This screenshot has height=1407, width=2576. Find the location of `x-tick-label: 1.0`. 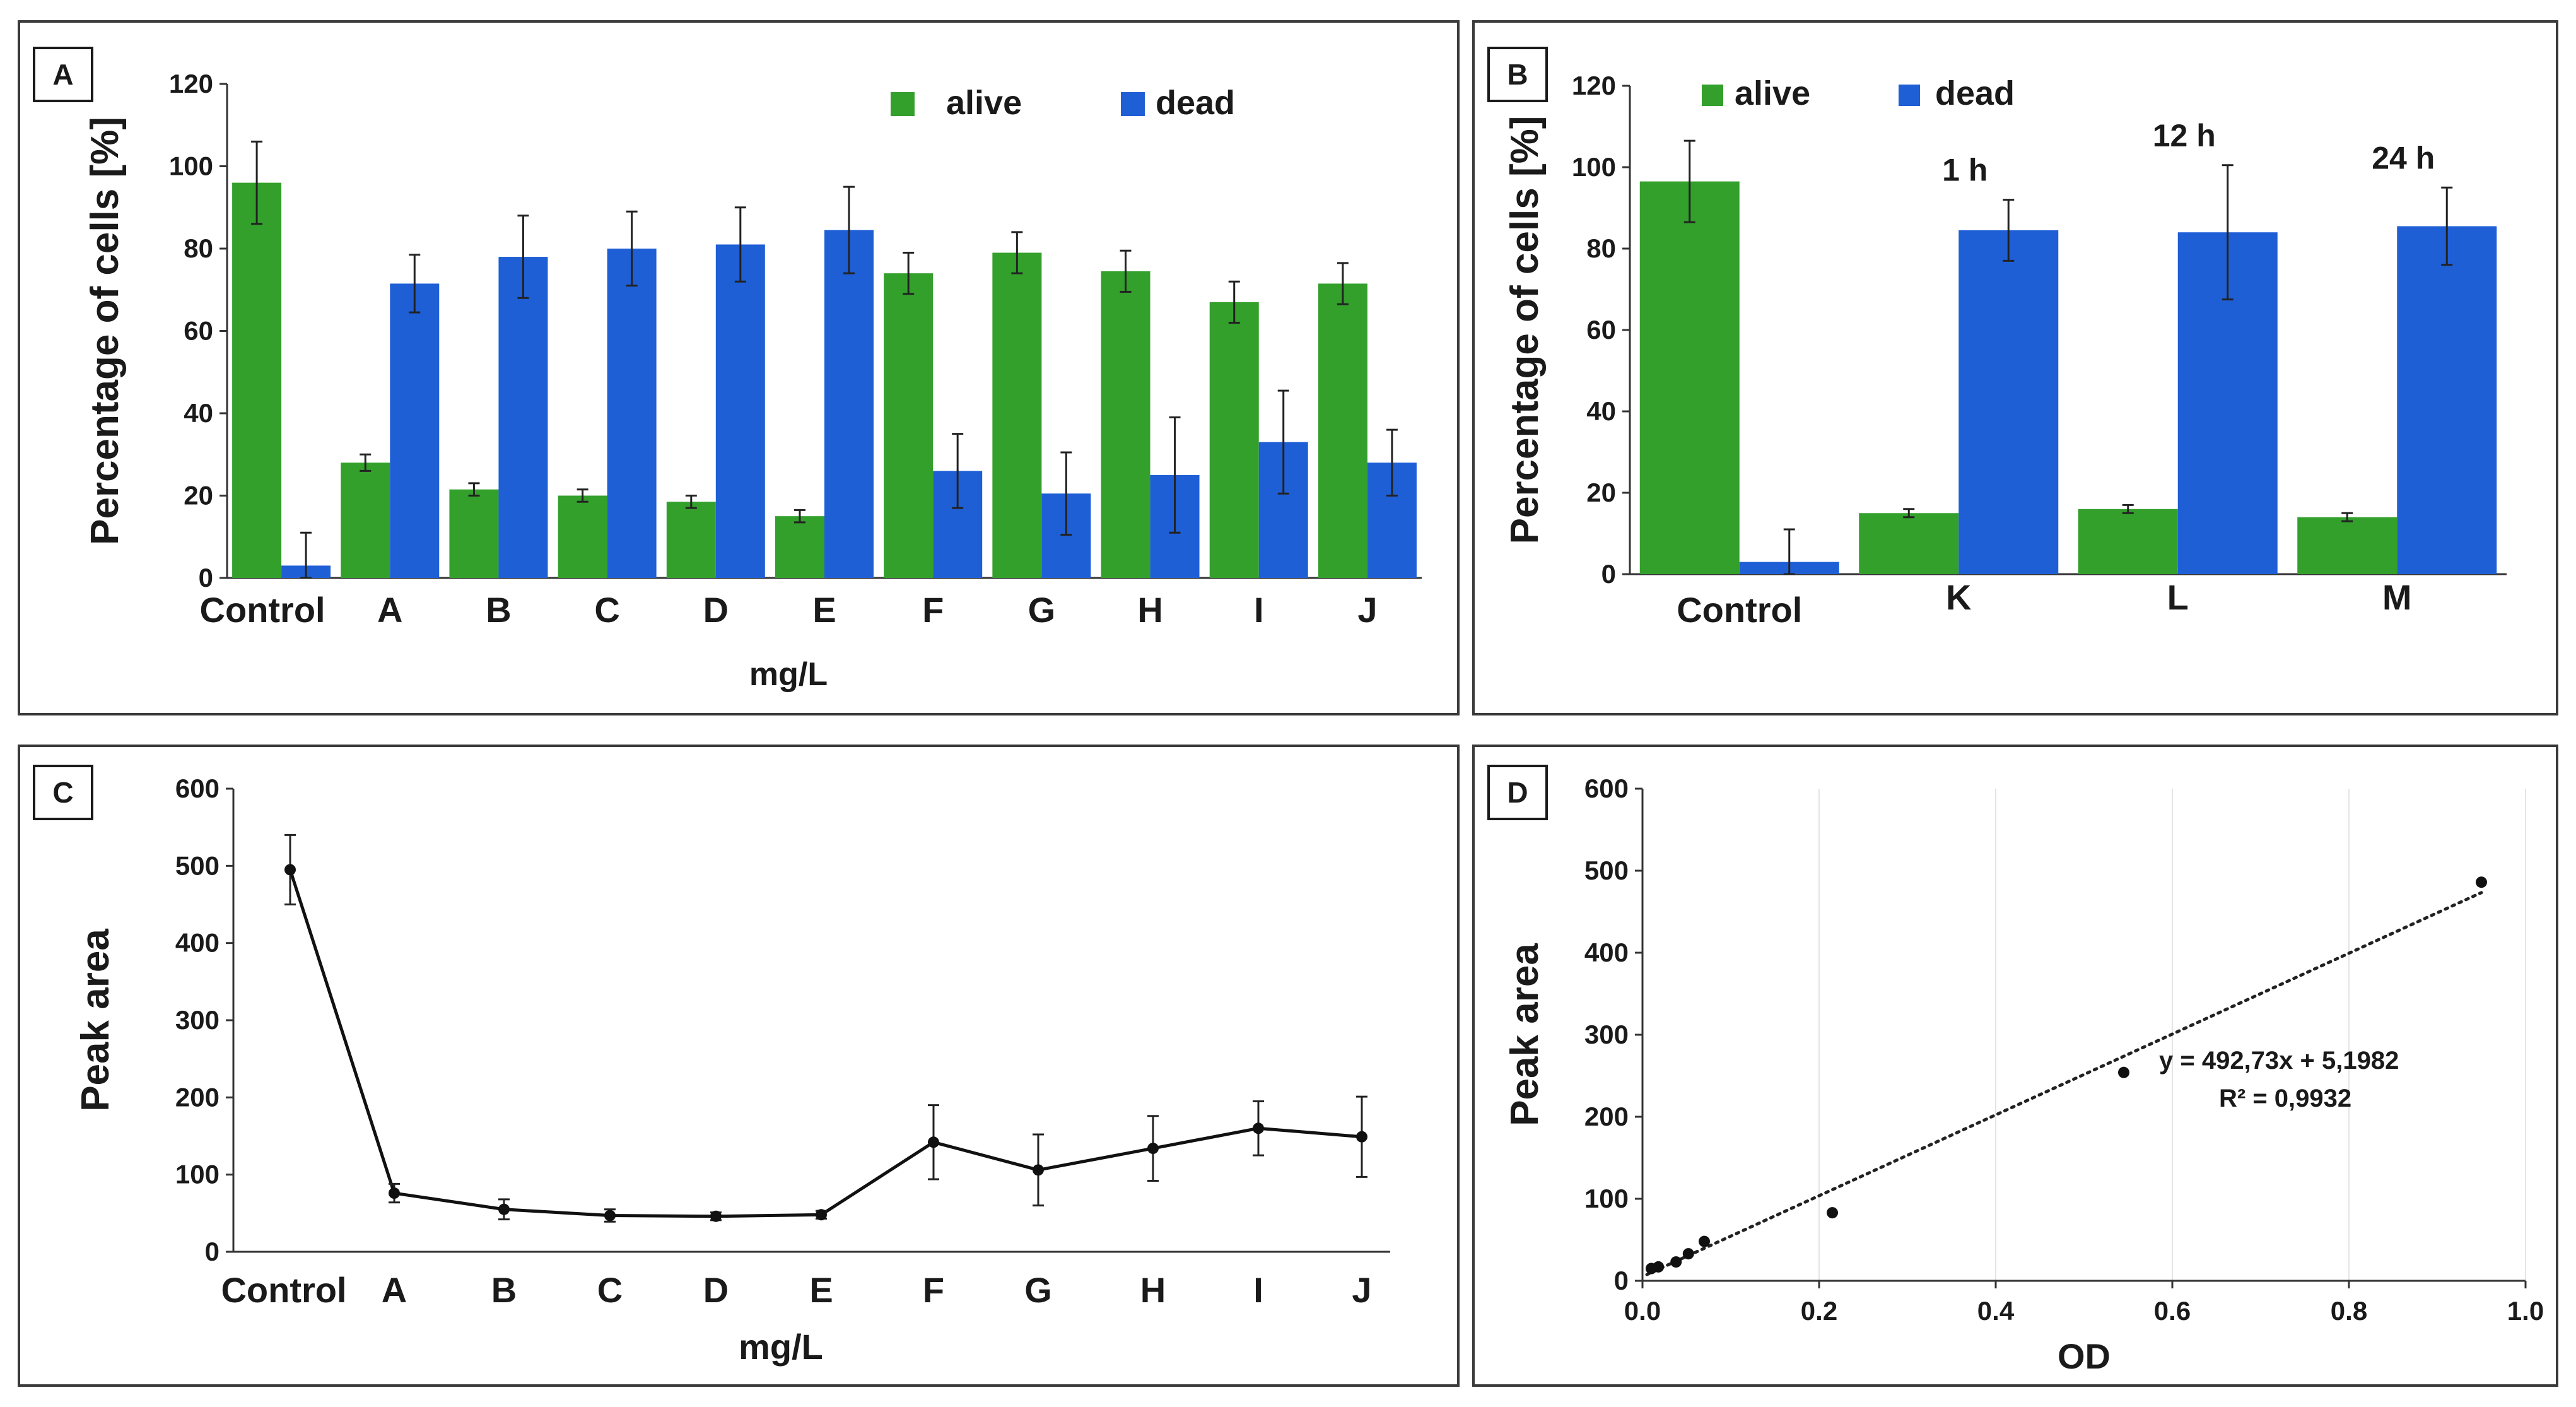

x-tick-label: 1.0 is located at coordinates (2525, 1311).